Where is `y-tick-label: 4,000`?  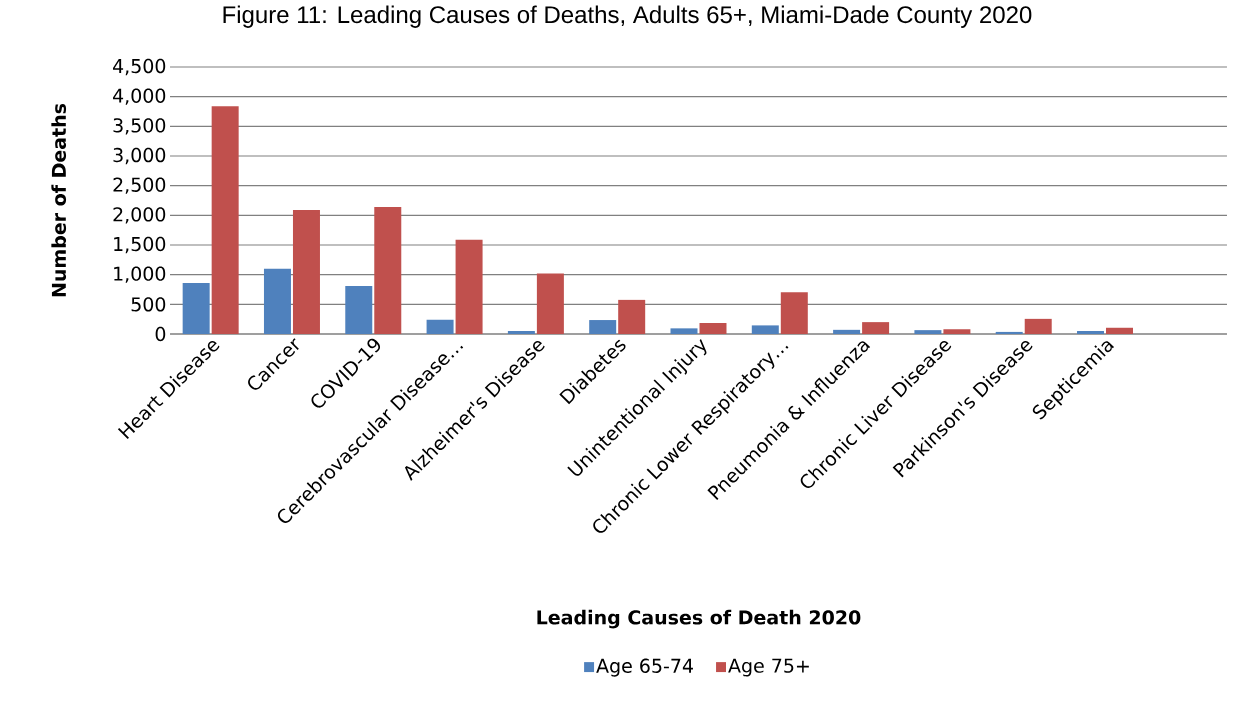 y-tick-label: 4,000 is located at coordinates (139, 96).